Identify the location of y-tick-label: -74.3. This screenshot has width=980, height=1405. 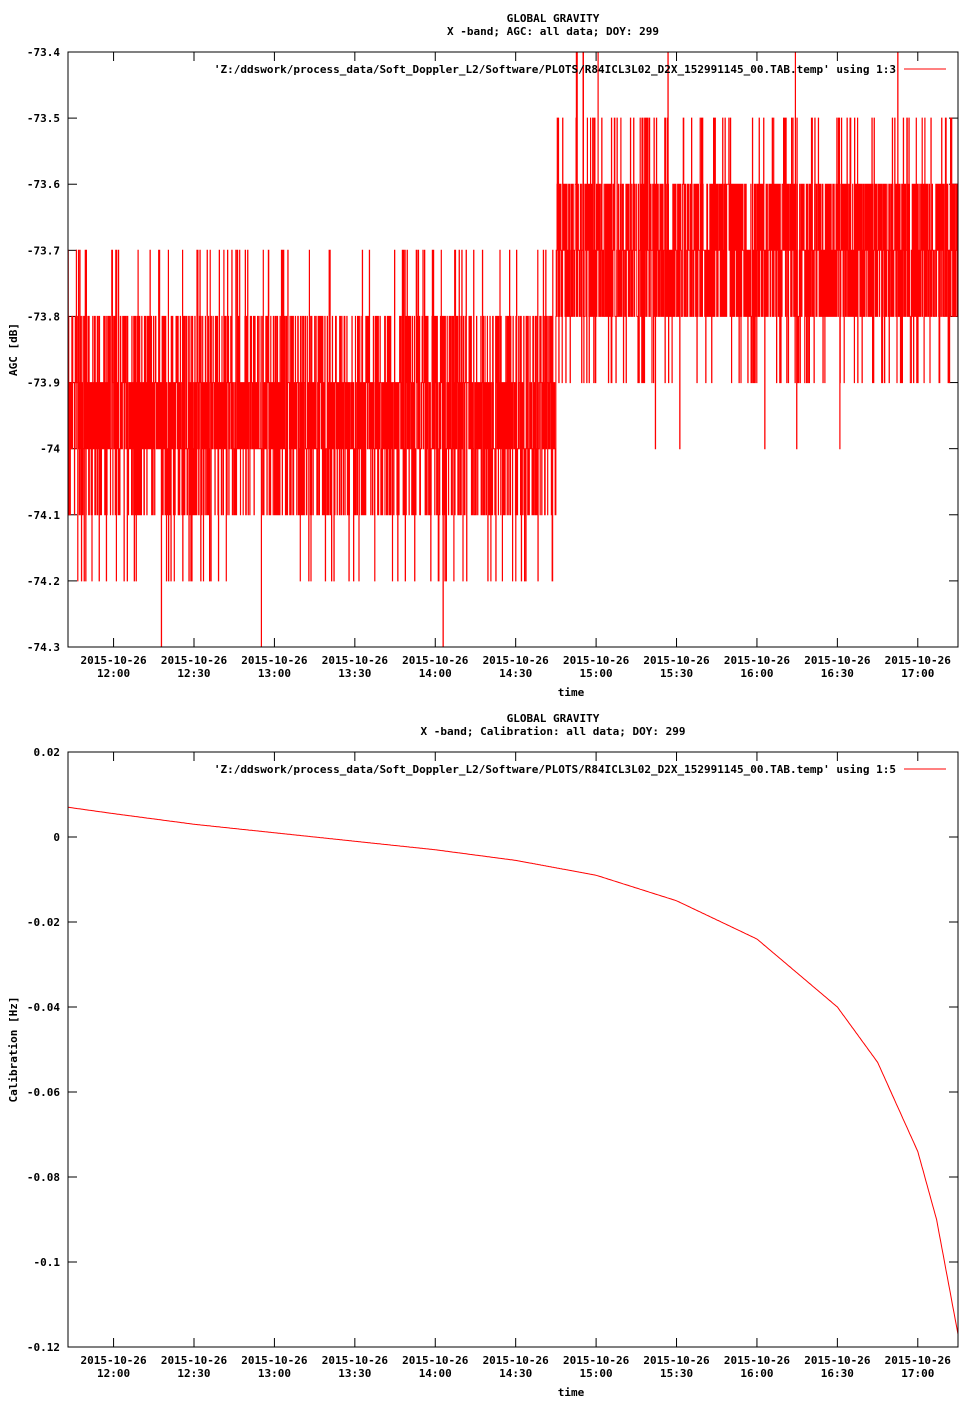
(43, 647).